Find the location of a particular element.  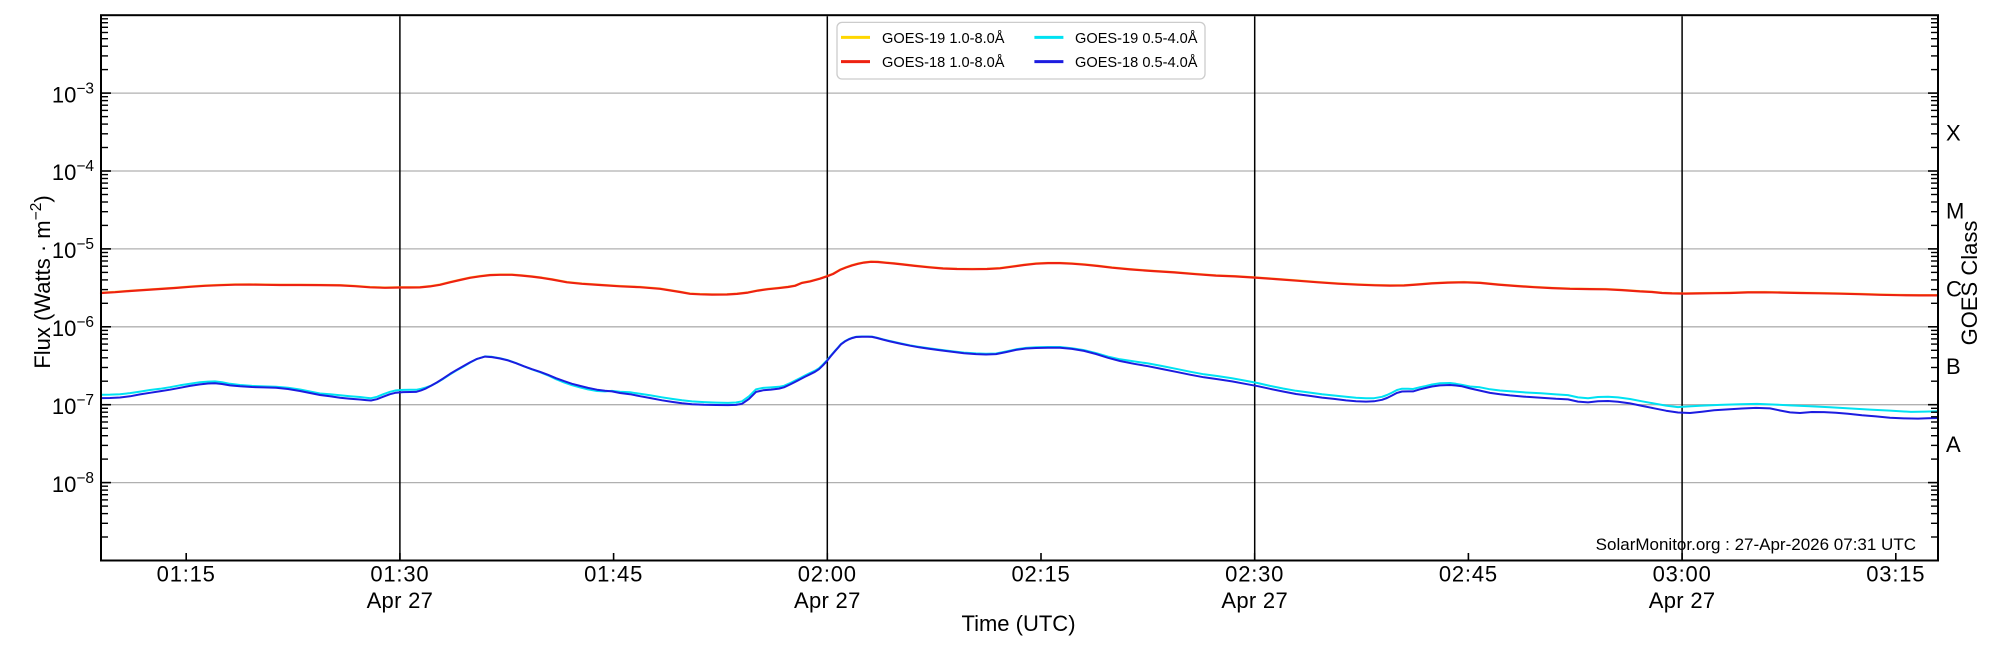

svg-text: GOES-19 1.0-8.0Å is located at coordinates (943, 38).